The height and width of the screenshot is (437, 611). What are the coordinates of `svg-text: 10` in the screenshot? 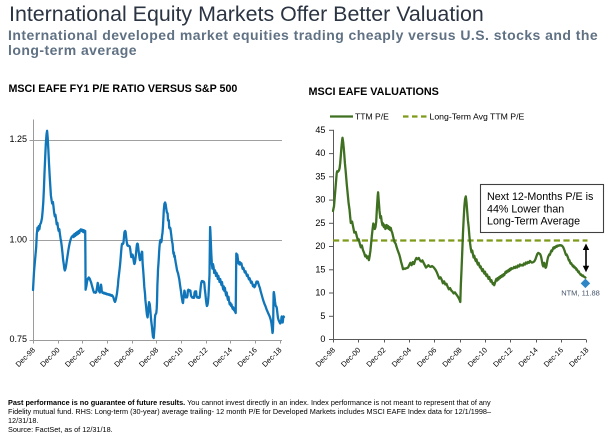 It's located at (320, 293).